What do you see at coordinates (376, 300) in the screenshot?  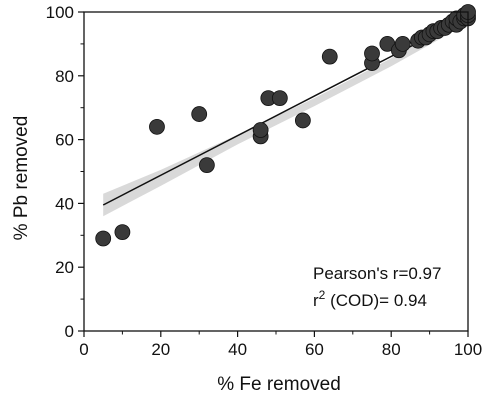 I see `r2-rest: (COD)= 0.94` at bounding box center [376, 300].